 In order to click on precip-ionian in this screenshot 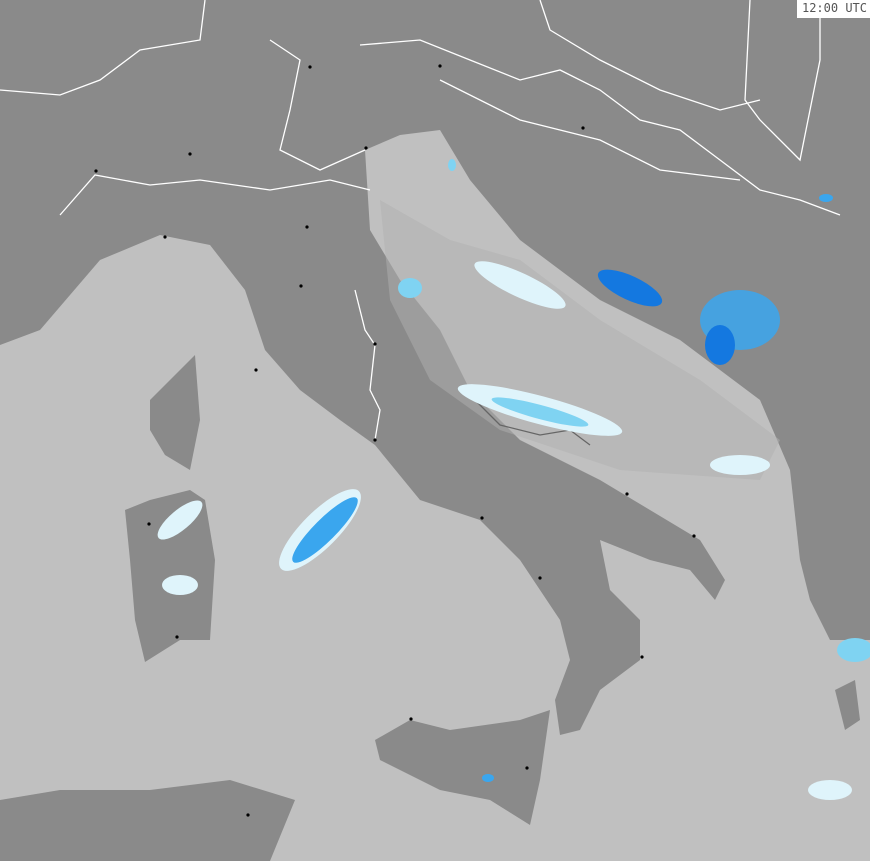, I will do `click(830, 790)`.